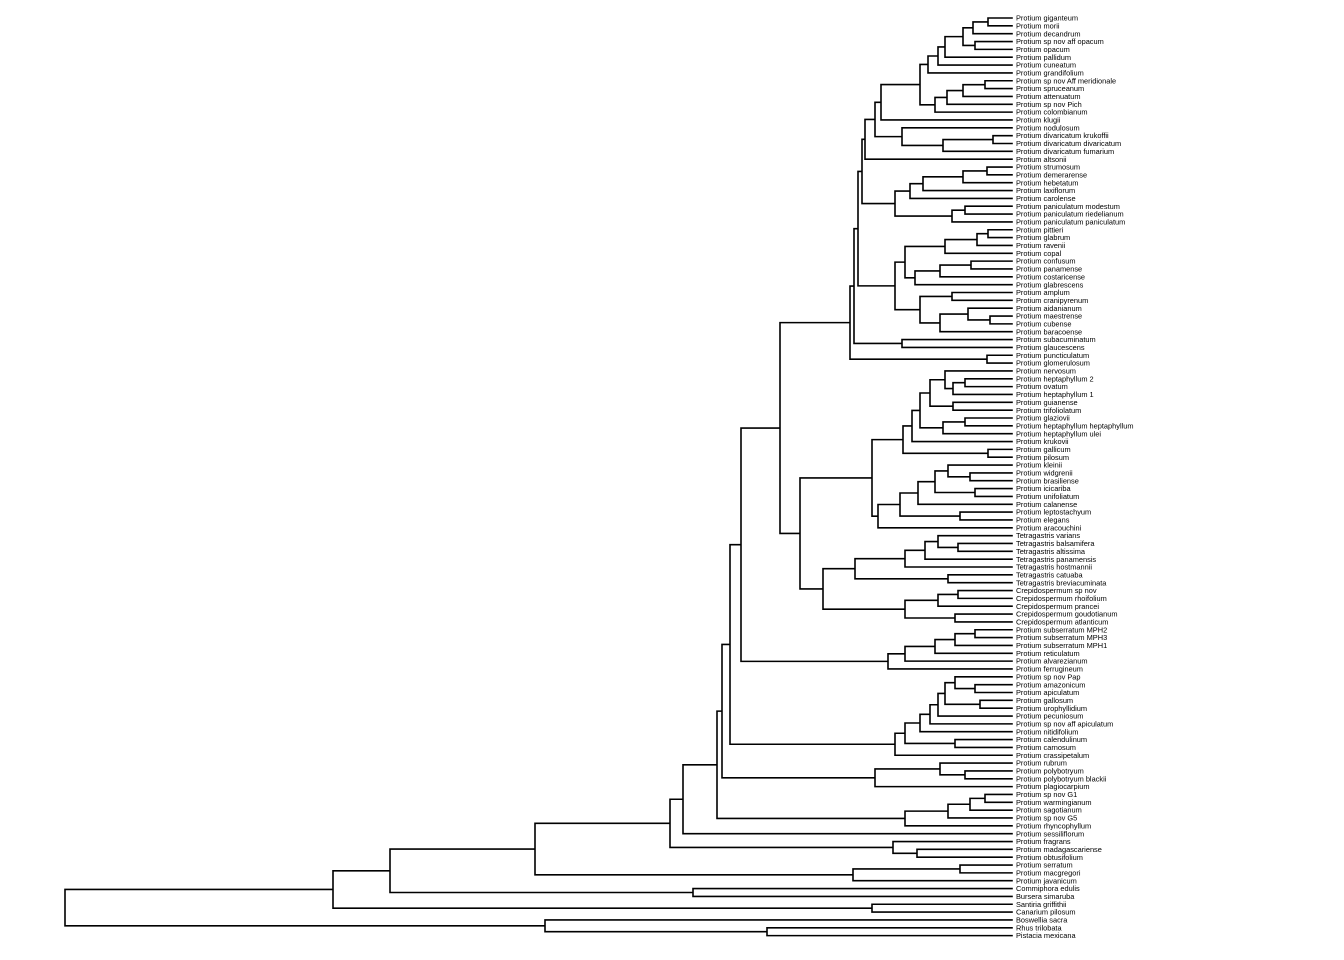 This screenshot has height=960, width=1344. Describe the element at coordinates (1049, 810) in the screenshot. I see `tip-label: Protium sagotianum` at that location.